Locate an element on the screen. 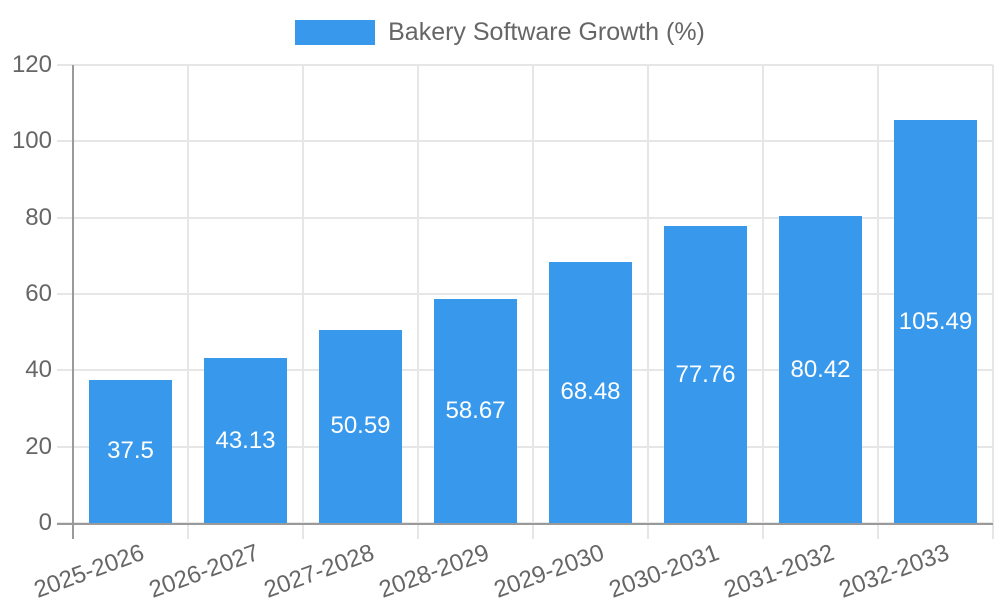 The height and width of the screenshot is (600, 1000). bar-value-label: 43.13 is located at coordinates (245, 440).